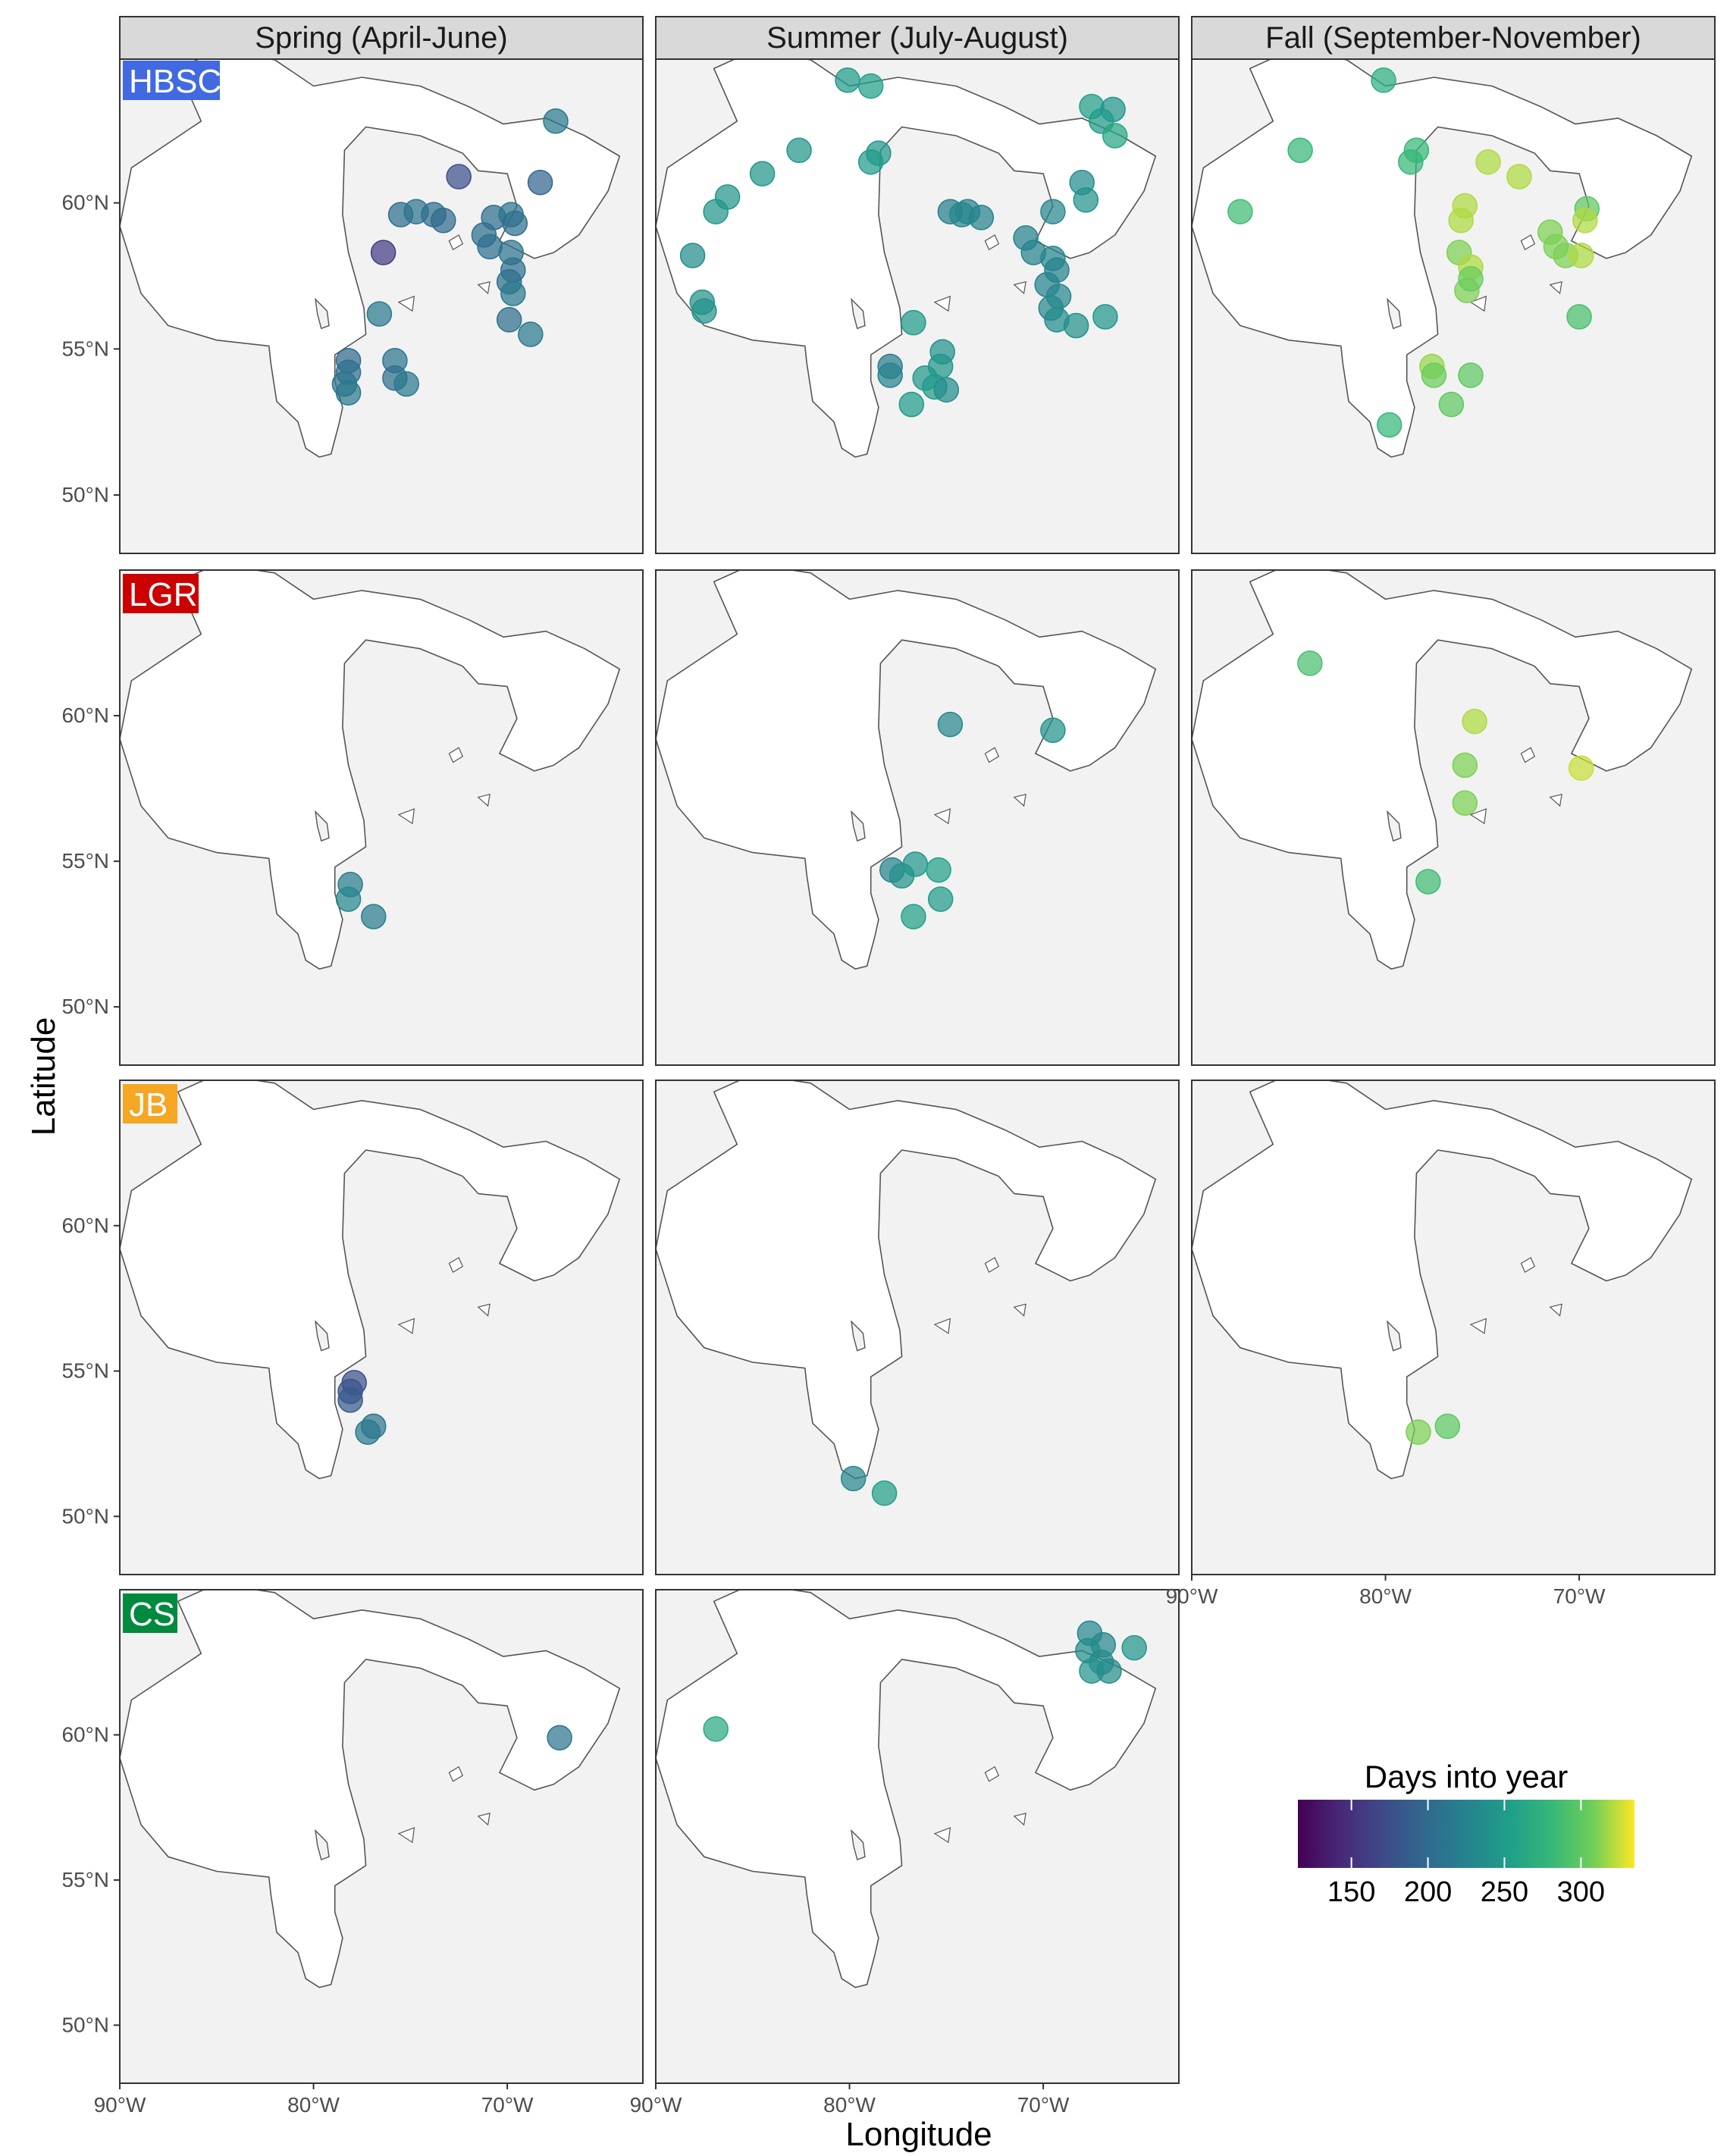  I want to click on facet-strip-label: Spring (April-June), so click(381, 38).